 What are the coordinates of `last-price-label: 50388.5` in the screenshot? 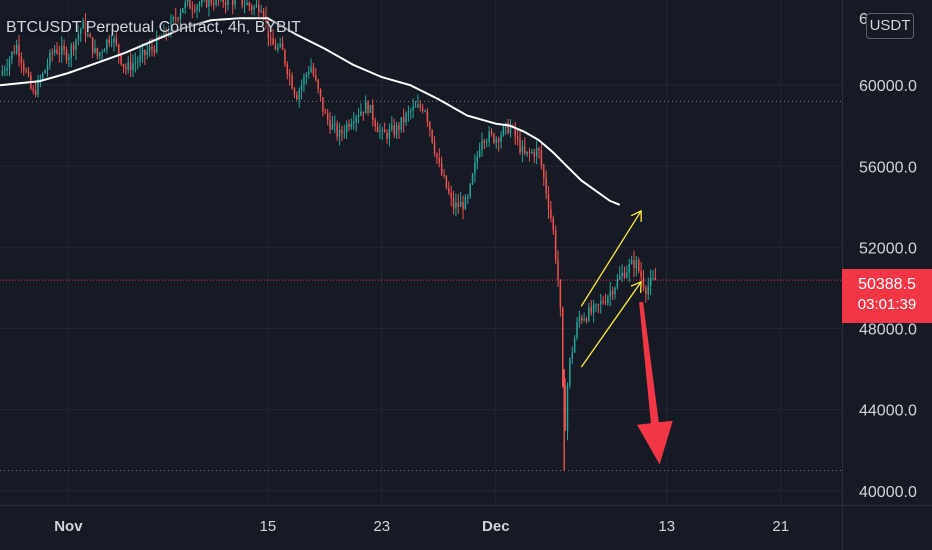 It's located at (887, 284).